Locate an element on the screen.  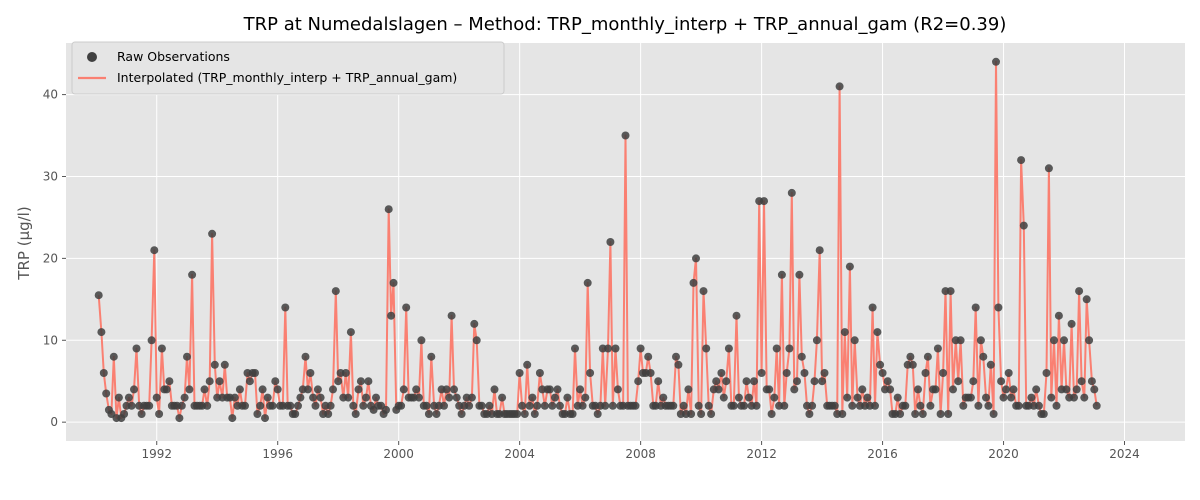
y-tick-label: 30 is located at coordinates (50, 176).